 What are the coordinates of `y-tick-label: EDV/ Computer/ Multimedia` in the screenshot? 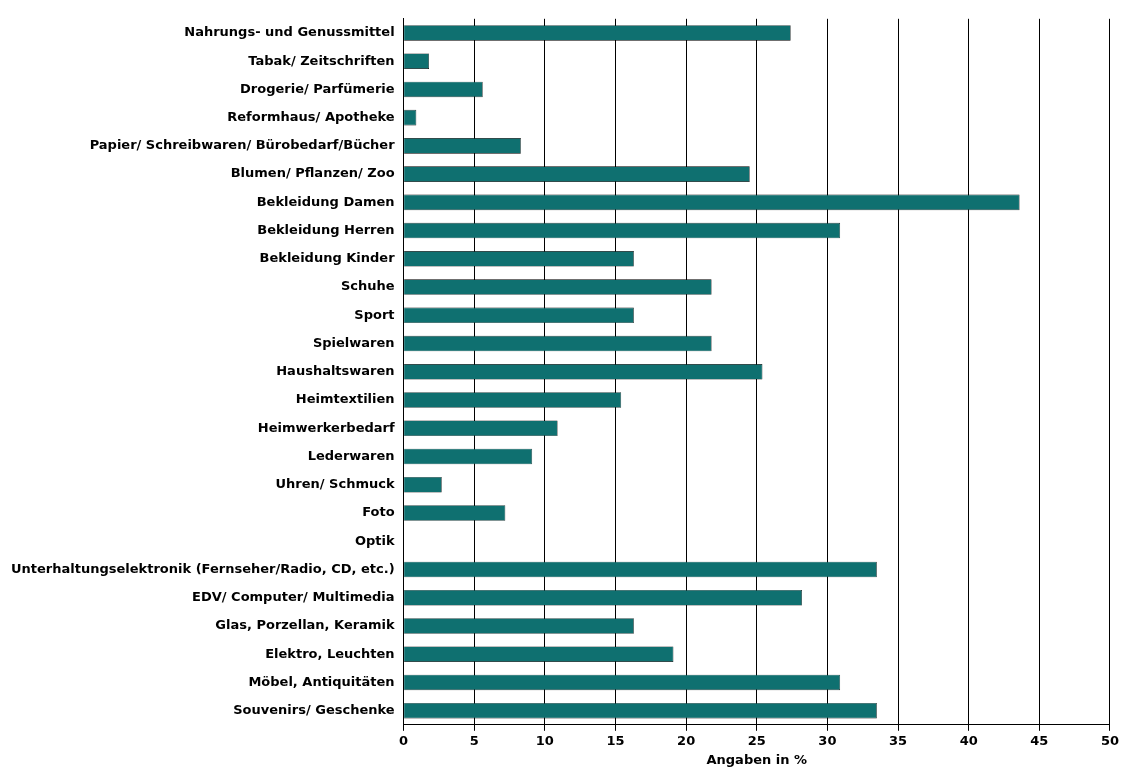 It's located at (293, 597).